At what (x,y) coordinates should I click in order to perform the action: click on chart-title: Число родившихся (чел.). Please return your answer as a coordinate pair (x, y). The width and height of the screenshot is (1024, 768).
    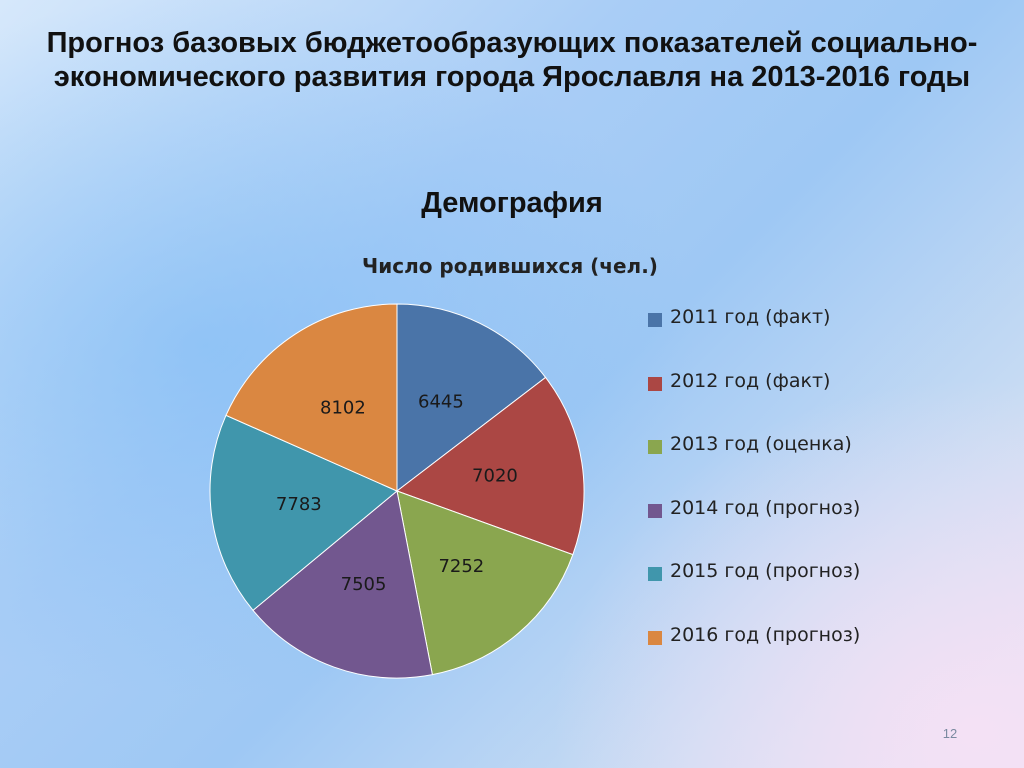
    Looking at the image, I should click on (510, 266).